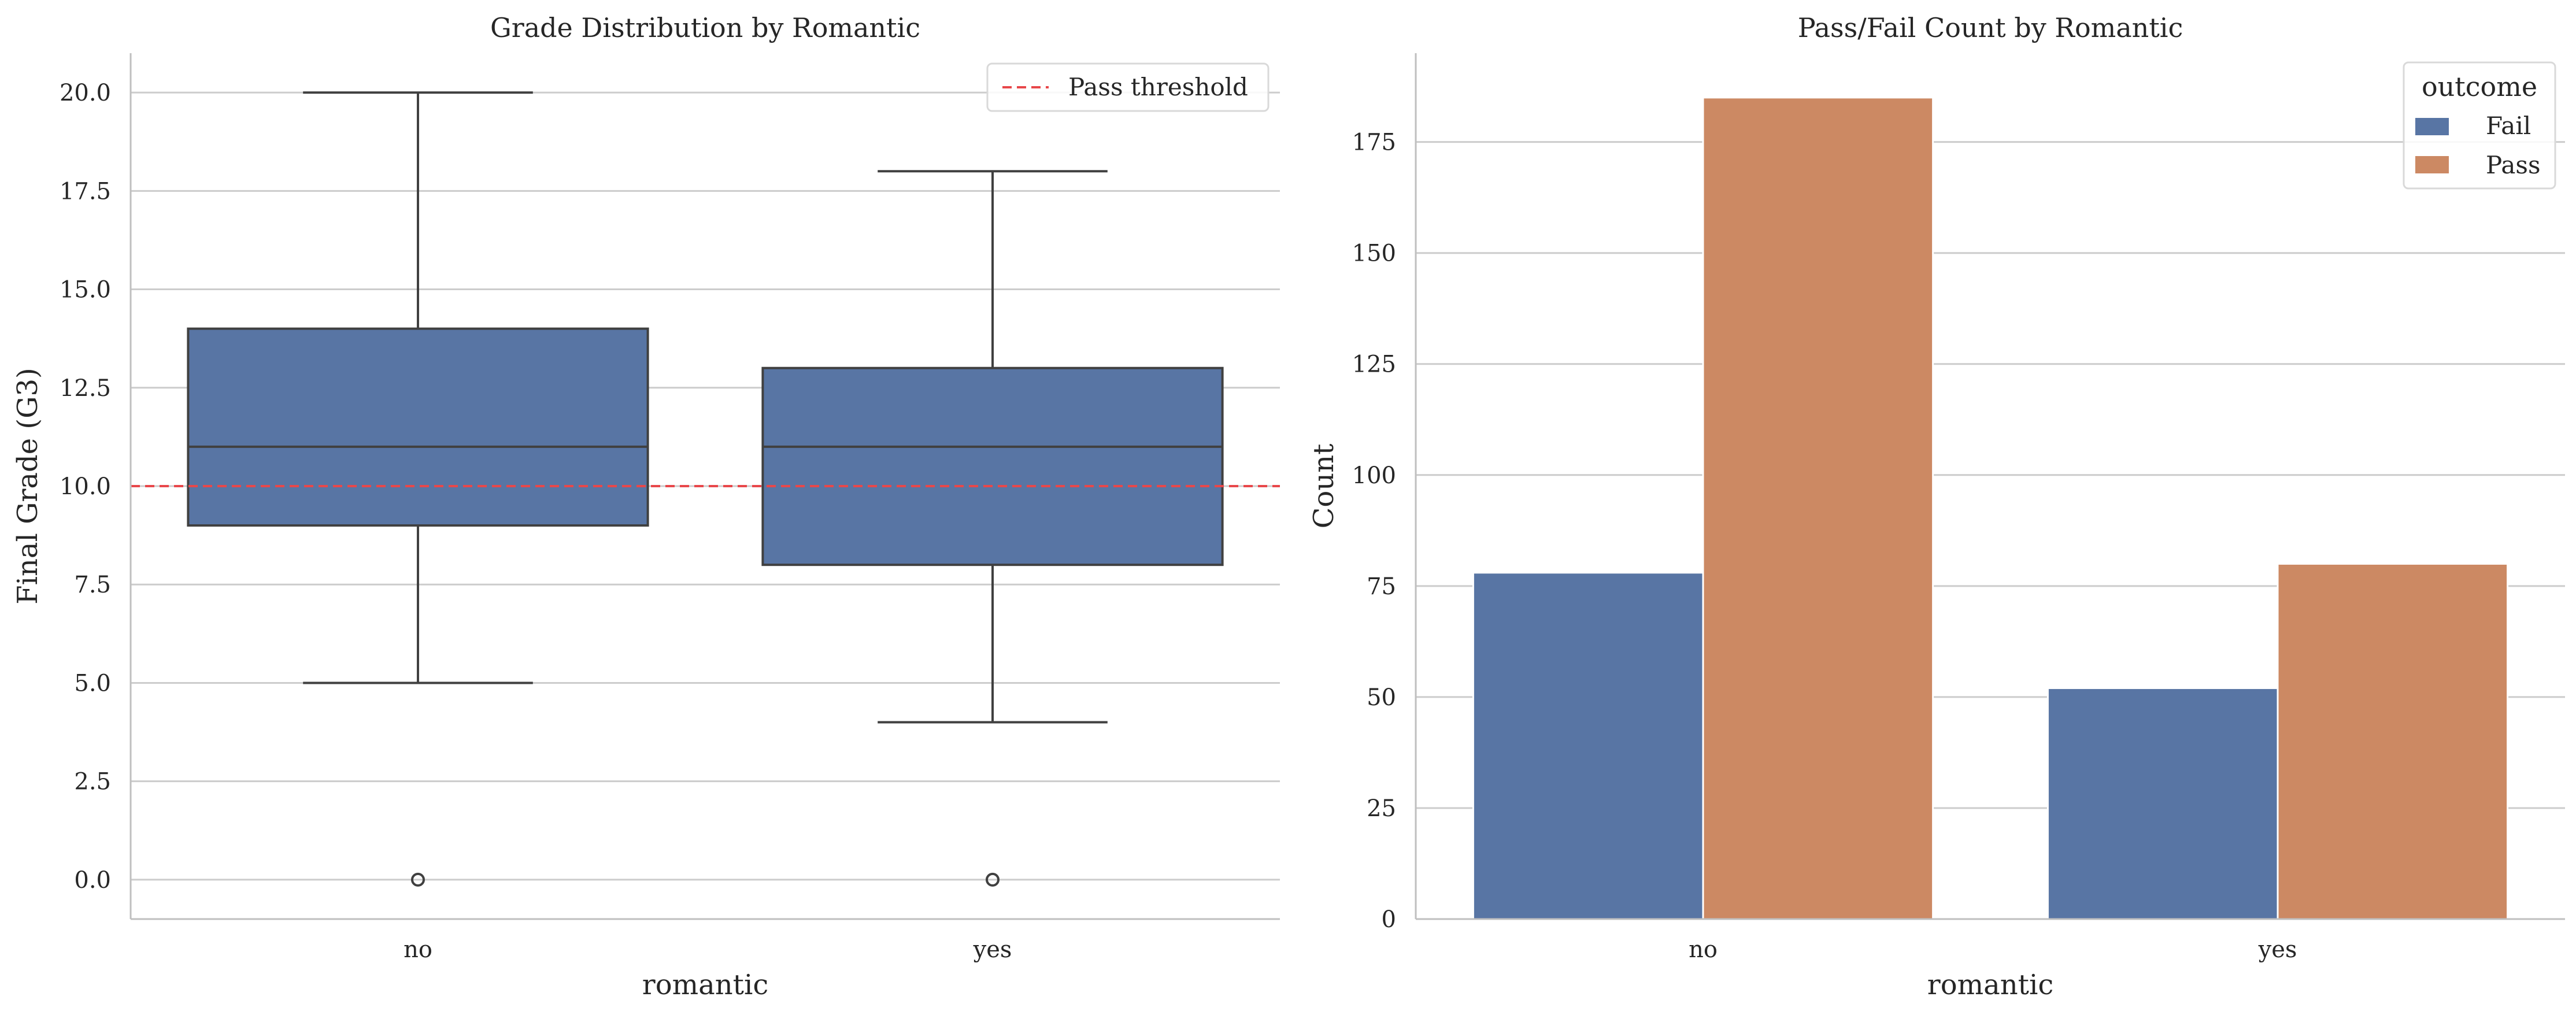 This screenshot has height=1015, width=2576. I want to click on pass-legend-swatch, so click(2432, 164).